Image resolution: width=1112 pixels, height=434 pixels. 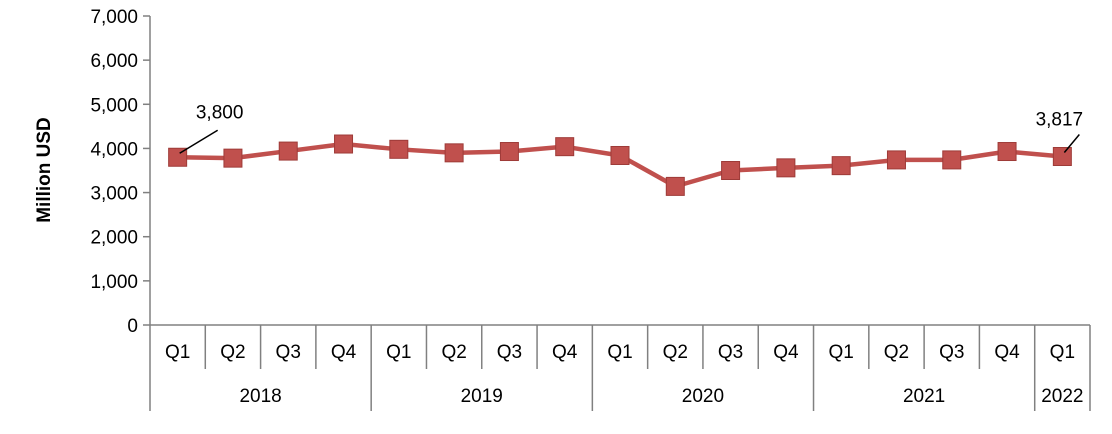 I want to click on x-group-label: 2019, so click(x=482, y=396).